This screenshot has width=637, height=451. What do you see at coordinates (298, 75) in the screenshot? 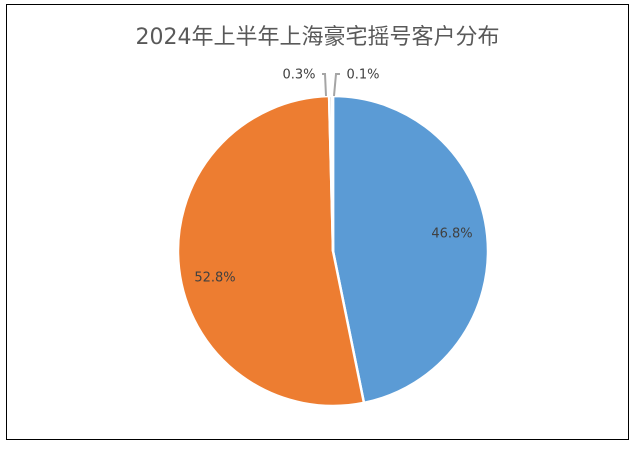
I see `data-label-2: 0.3%` at bounding box center [298, 75].